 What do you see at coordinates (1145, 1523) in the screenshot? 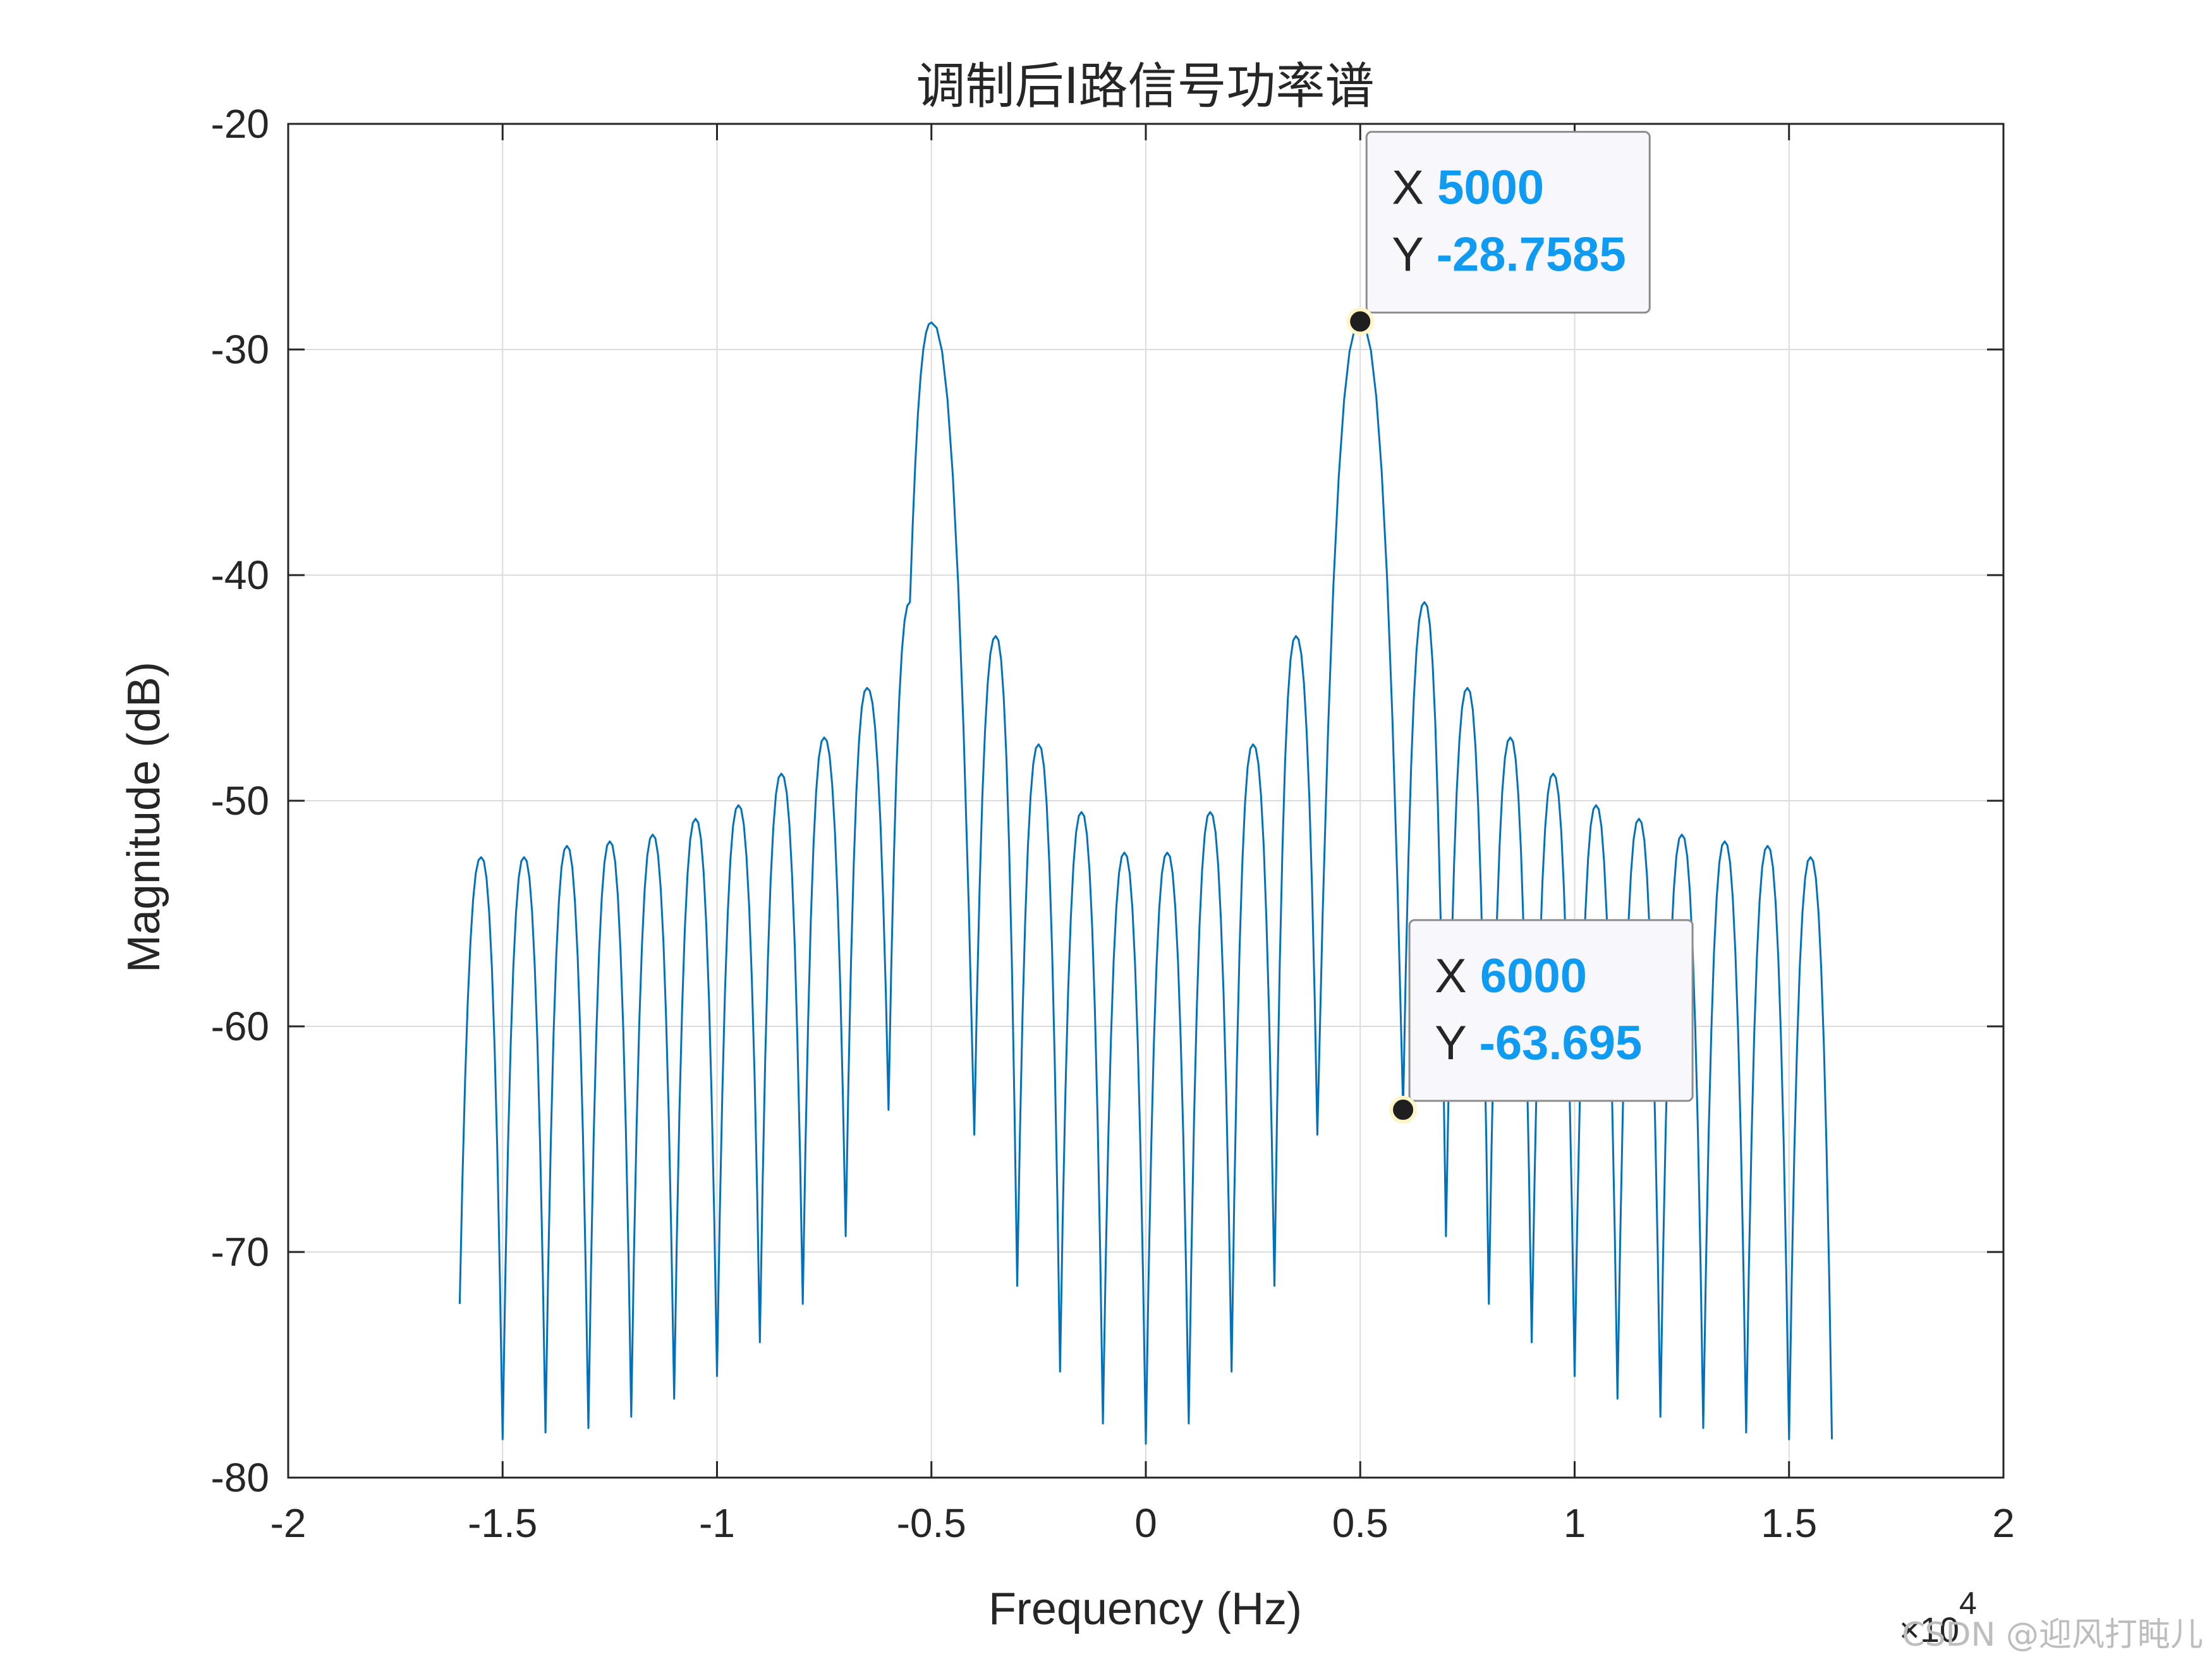
I see `x-tick-label: 0` at bounding box center [1145, 1523].